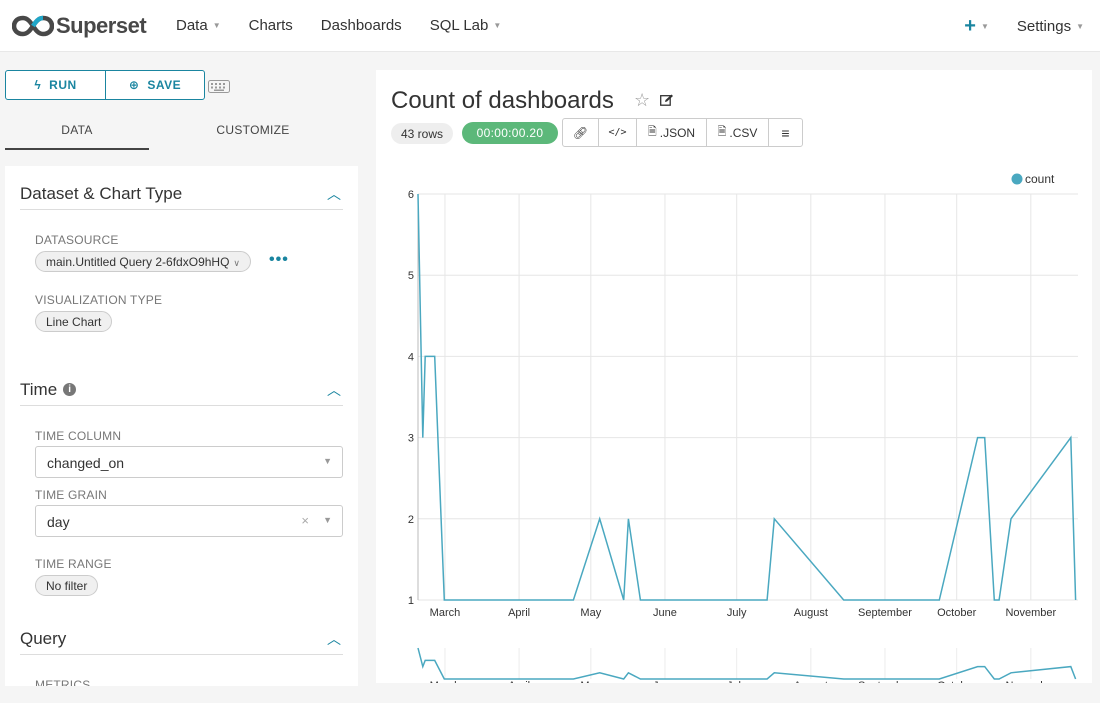 This screenshot has height=703, width=1100. I want to click on json-label: .JSON, so click(677, 132).